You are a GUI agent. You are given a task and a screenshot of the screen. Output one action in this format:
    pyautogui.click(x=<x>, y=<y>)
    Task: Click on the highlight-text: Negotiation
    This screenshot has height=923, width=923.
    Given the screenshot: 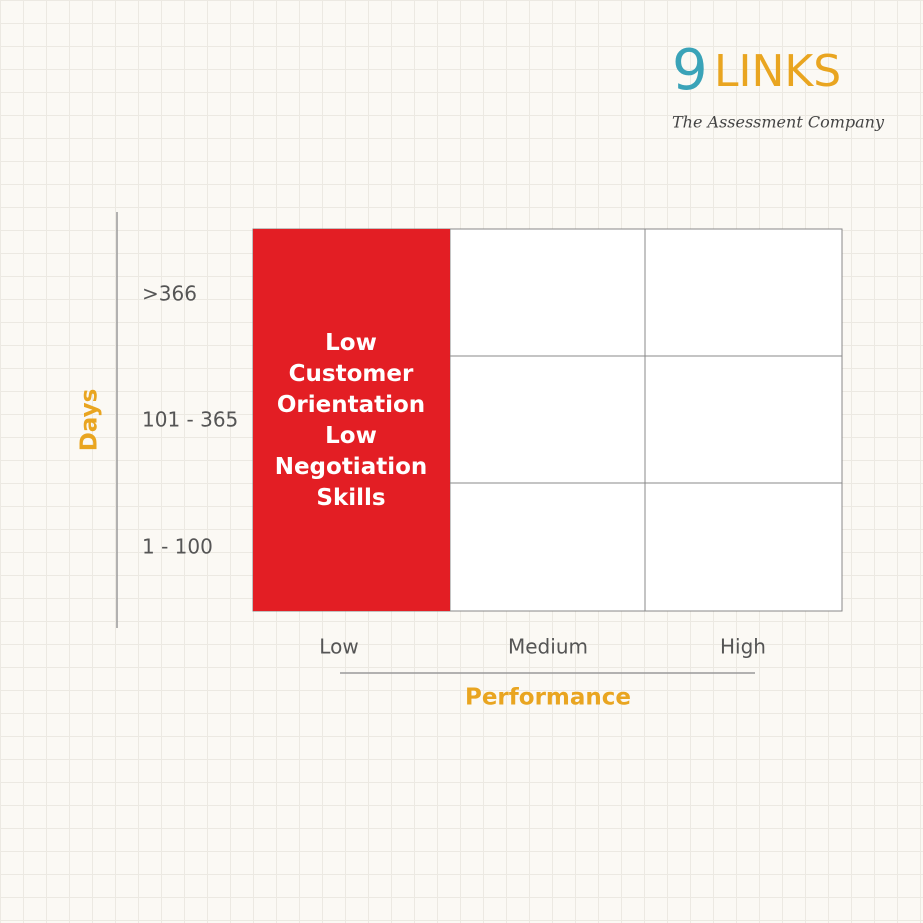 What is the action you would take?
    pyautogui.click(x=351, y=467)
    